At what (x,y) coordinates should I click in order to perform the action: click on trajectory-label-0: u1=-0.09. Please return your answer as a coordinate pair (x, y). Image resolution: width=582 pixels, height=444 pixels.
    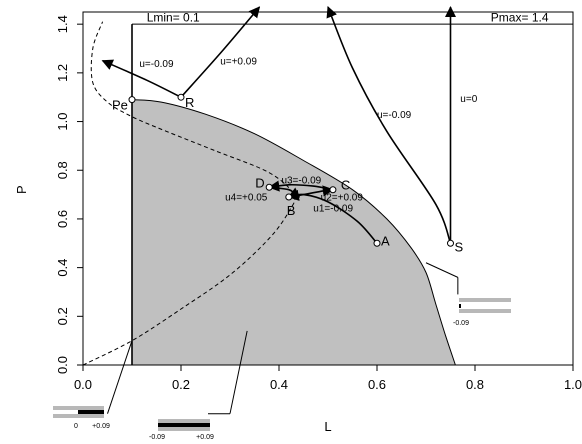
    Looking at the image, I should click on (333, 209).